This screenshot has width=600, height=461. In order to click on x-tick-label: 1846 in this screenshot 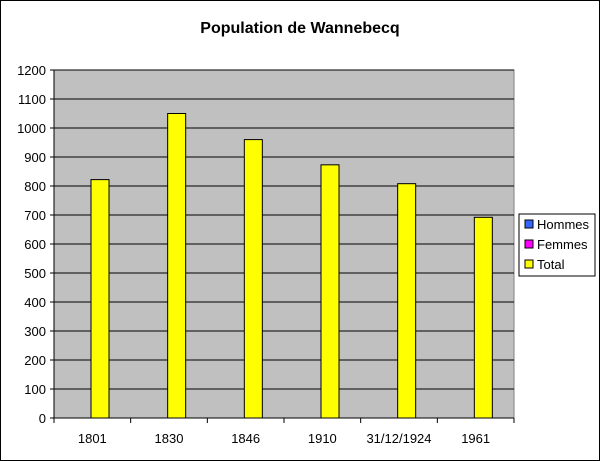, I will do `click(245, 438)`.